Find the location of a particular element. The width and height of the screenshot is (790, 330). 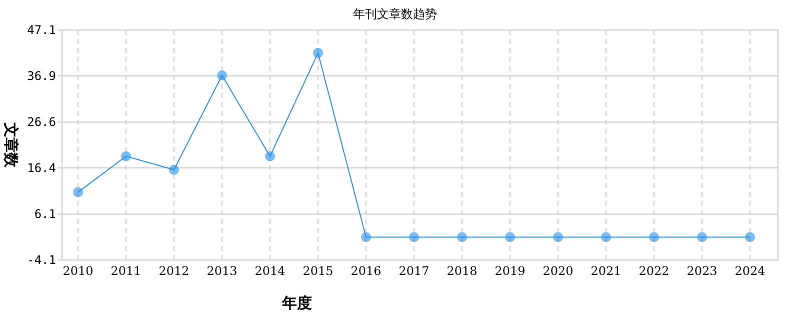

y-tick-label: 6.1 is located at coordinates (45, 214).